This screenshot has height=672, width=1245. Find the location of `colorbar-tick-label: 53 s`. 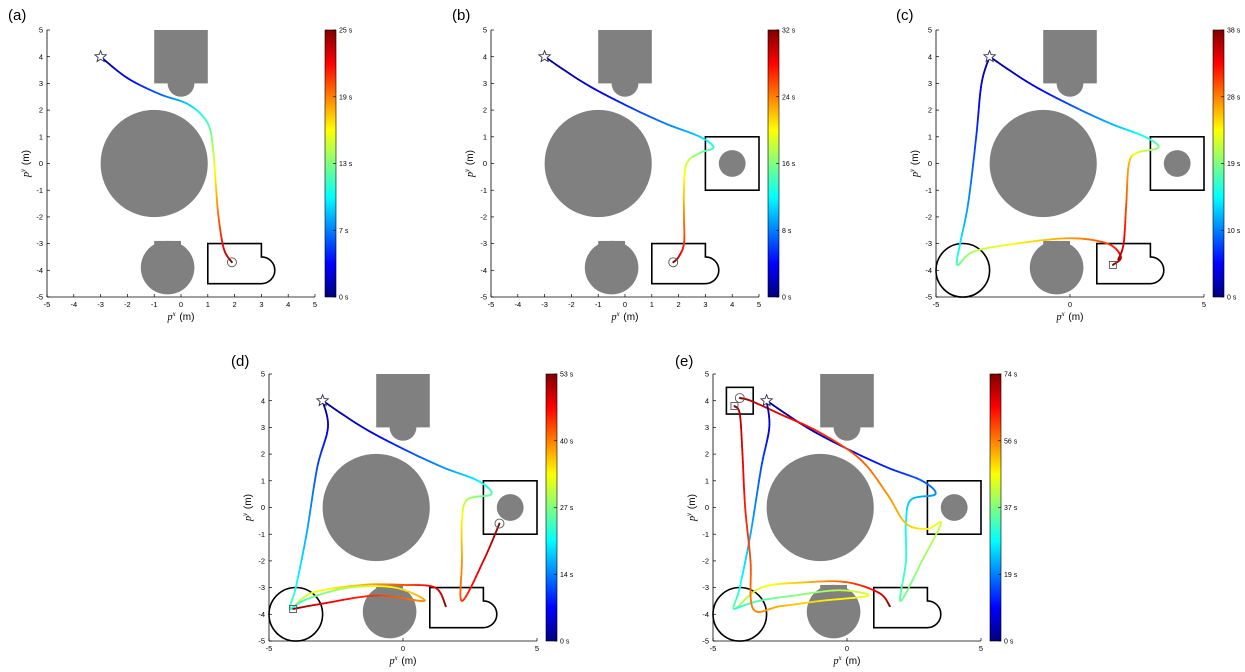

colorbar-tick-label: 53 s is located at coordinates (567, 375).